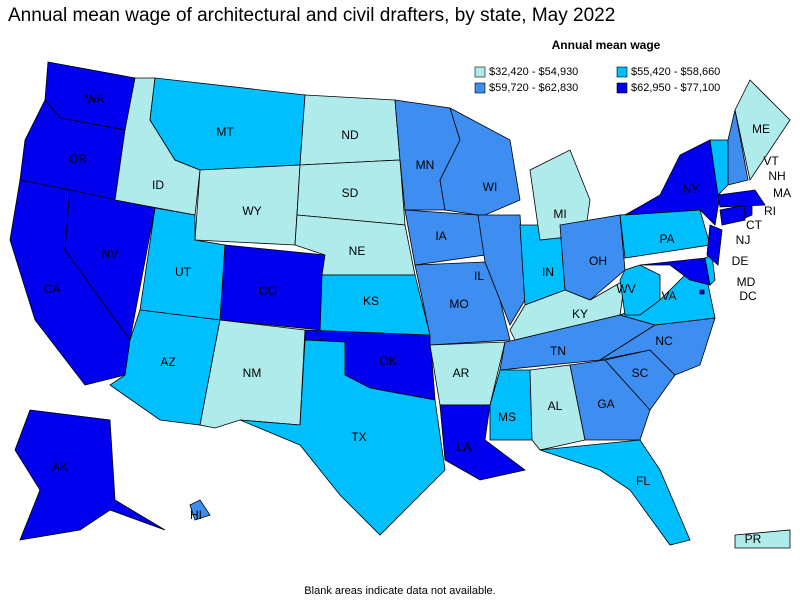 The width and height of the screenshot is (800, 600). What do you see at coordinates (490, 187) in the screenshot?
I see `state-label: WI` at bounding box center [490, 187].